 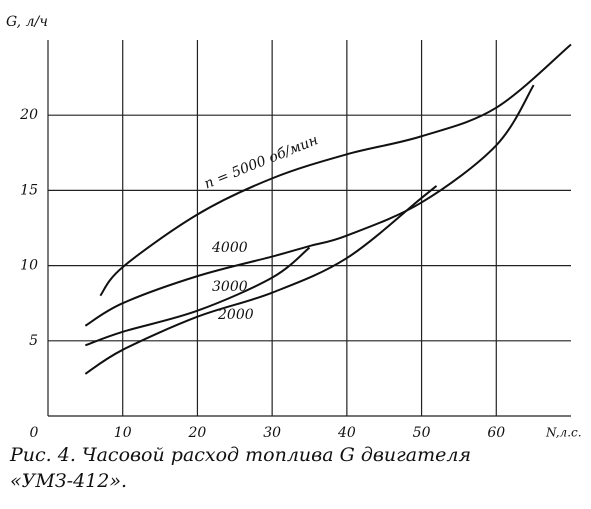 I want to click on y-tick-label: 15, so click(x=29, y=190).